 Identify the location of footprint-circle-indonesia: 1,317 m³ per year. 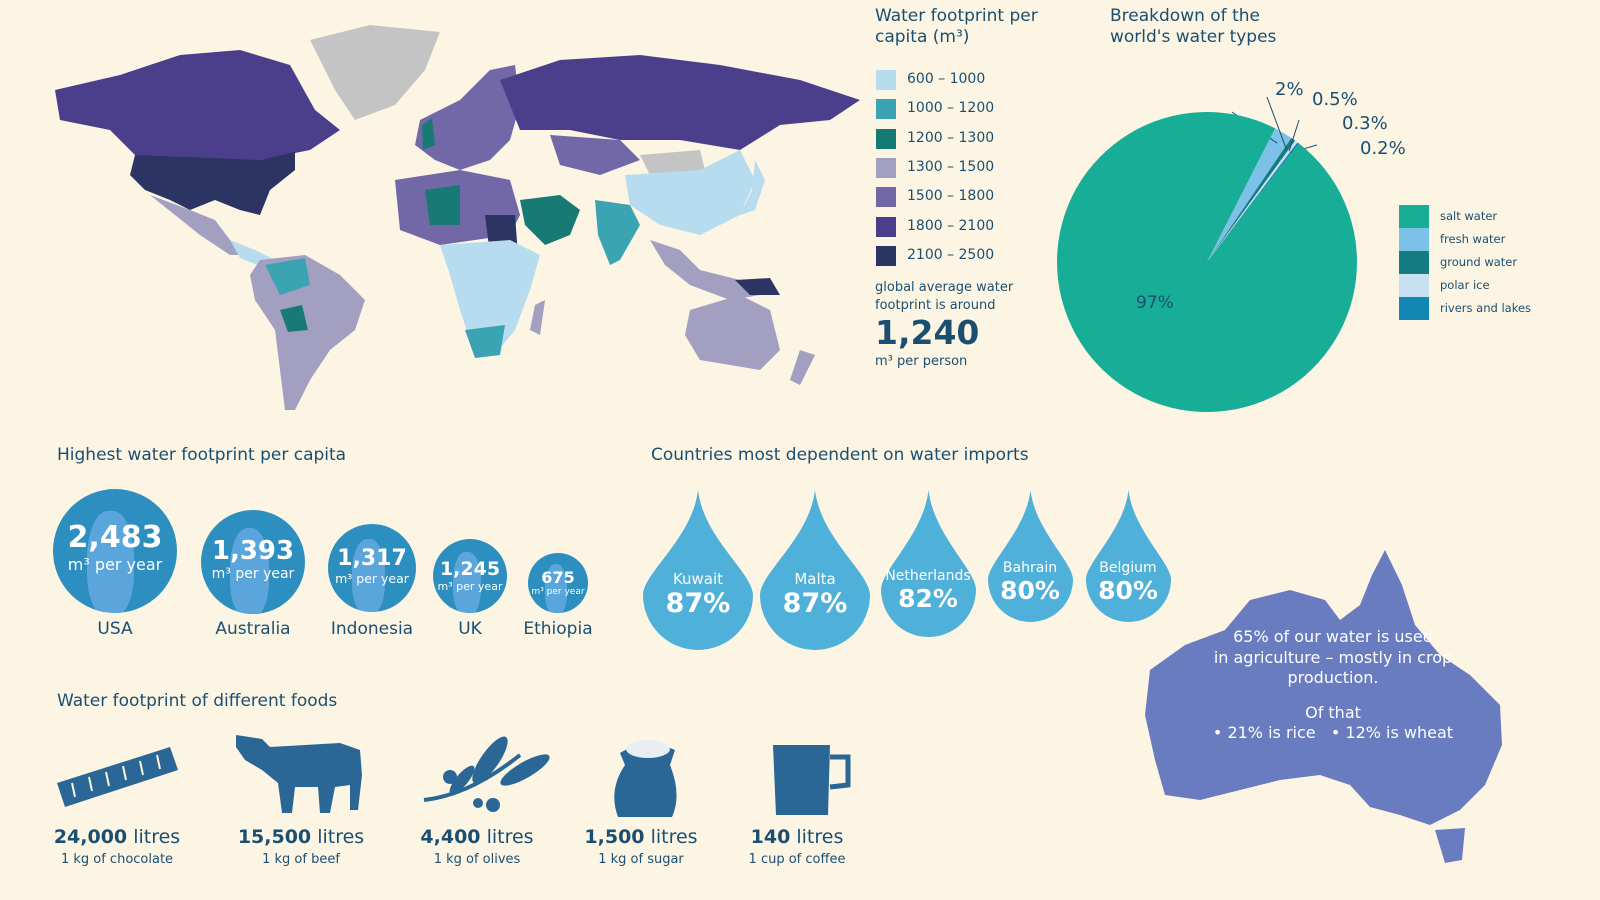
(372, 568).